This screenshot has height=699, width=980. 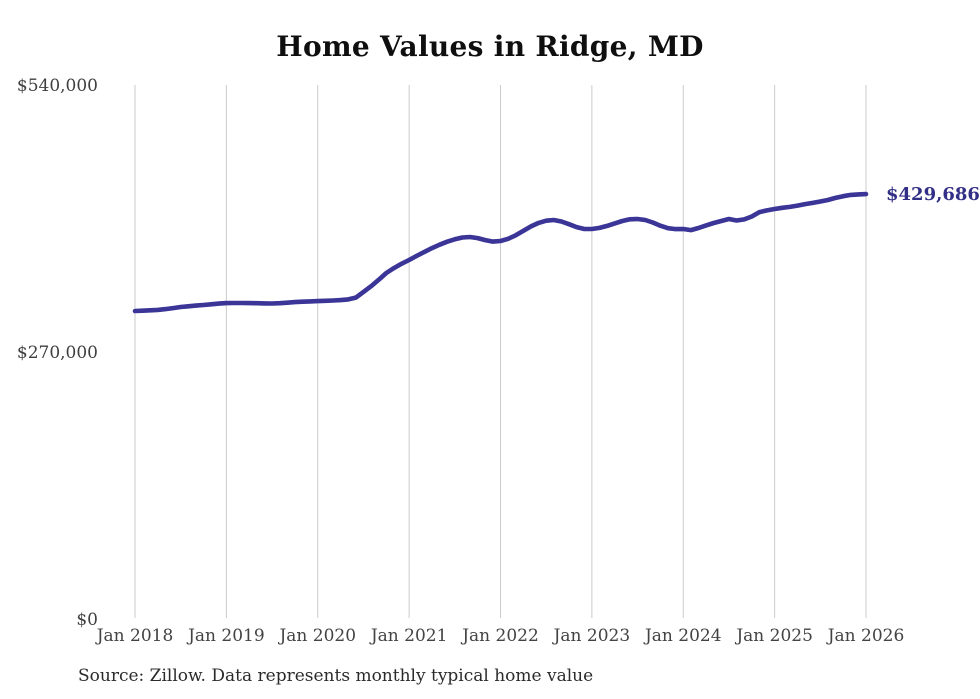 I want to click on y-axis-tick-labels: $540,000 $270,000 $0, so click(x=57, y=353).